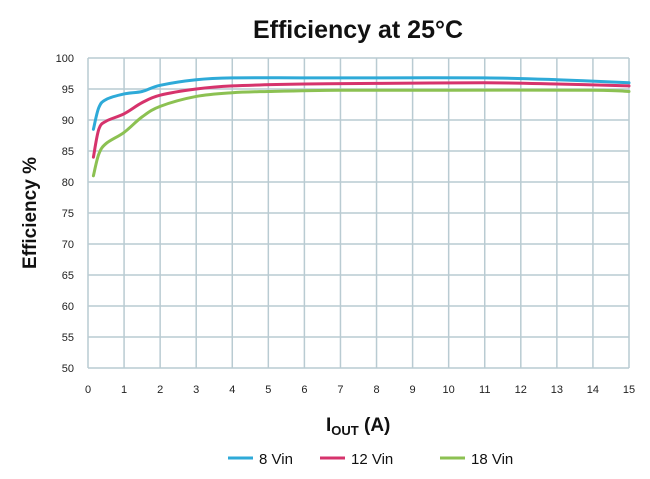  Describe the element at coordinates (375, 425) in the screenshot. I see `x-label-unit: (A)` at that location.